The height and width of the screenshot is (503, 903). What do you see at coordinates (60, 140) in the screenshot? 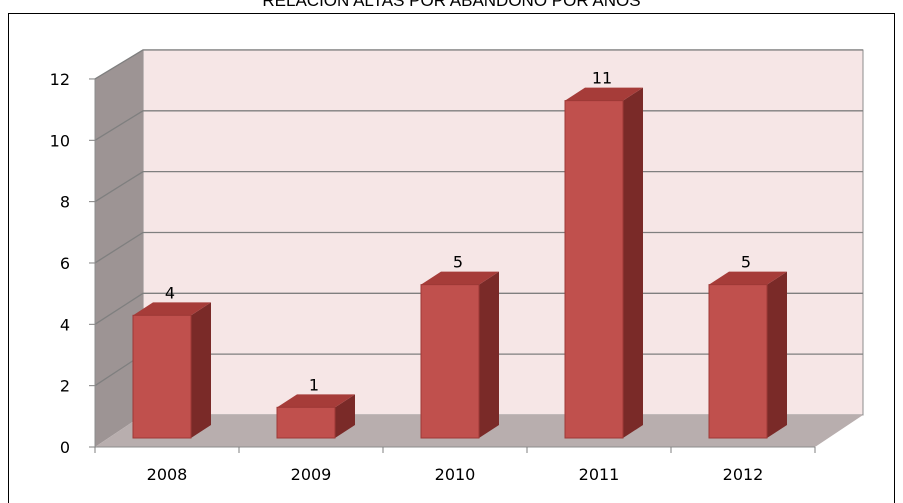
I see `y-tick-label: 10` at bounding box center [60, 140].